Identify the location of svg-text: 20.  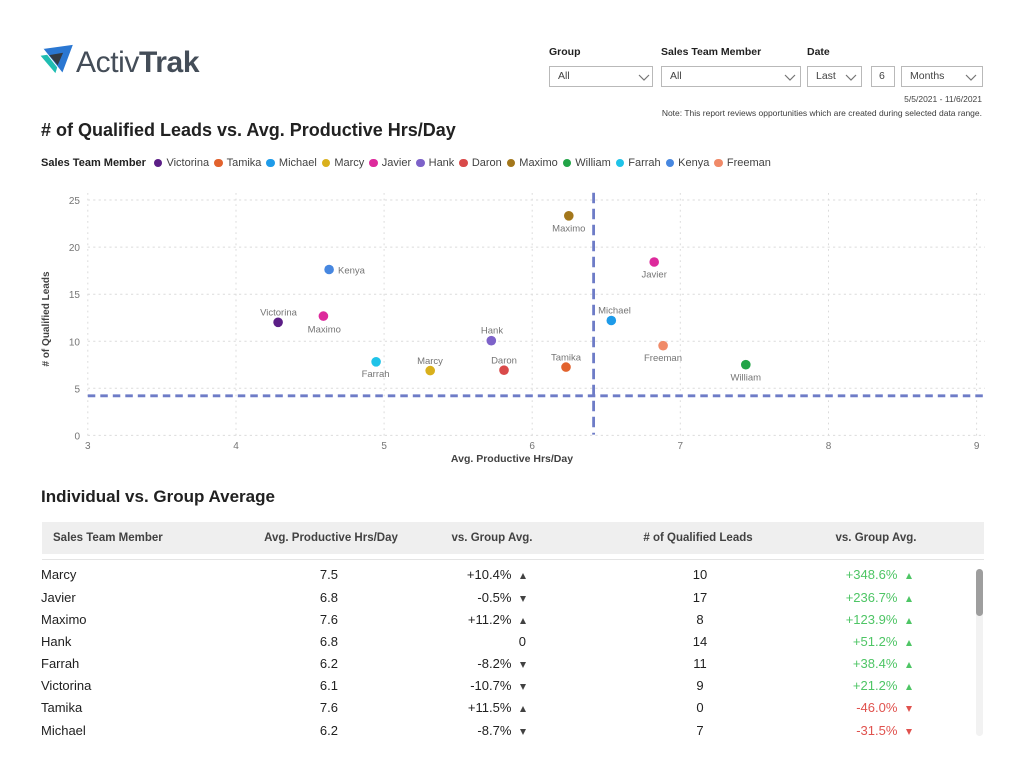
(75, 248).